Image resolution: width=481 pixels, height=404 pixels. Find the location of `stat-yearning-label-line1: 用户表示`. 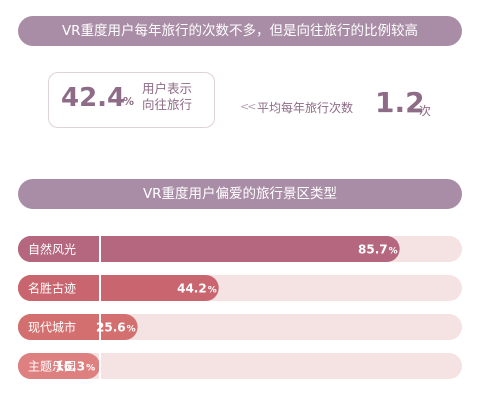

stat-yearning-label-line1: 用户表示 is located at coordinates (167, 88).